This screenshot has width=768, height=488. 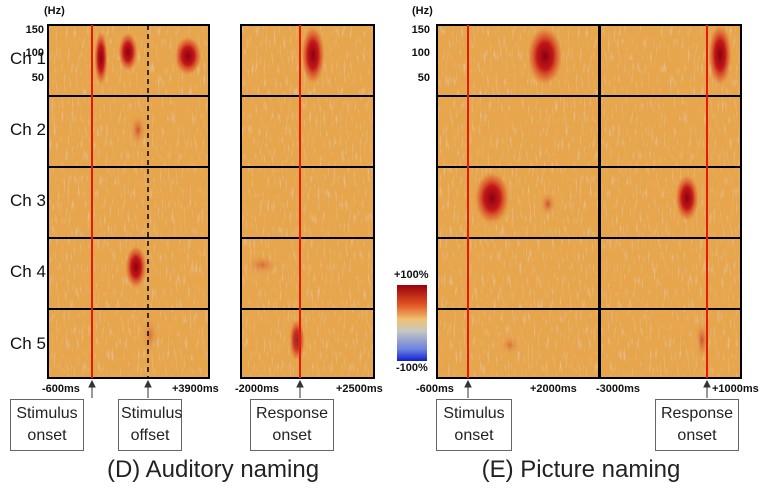 What do you see at coordinates (28, 129) in the screenshot?
I see `channel-label: Ch 2` at bounding box center [28, 129].